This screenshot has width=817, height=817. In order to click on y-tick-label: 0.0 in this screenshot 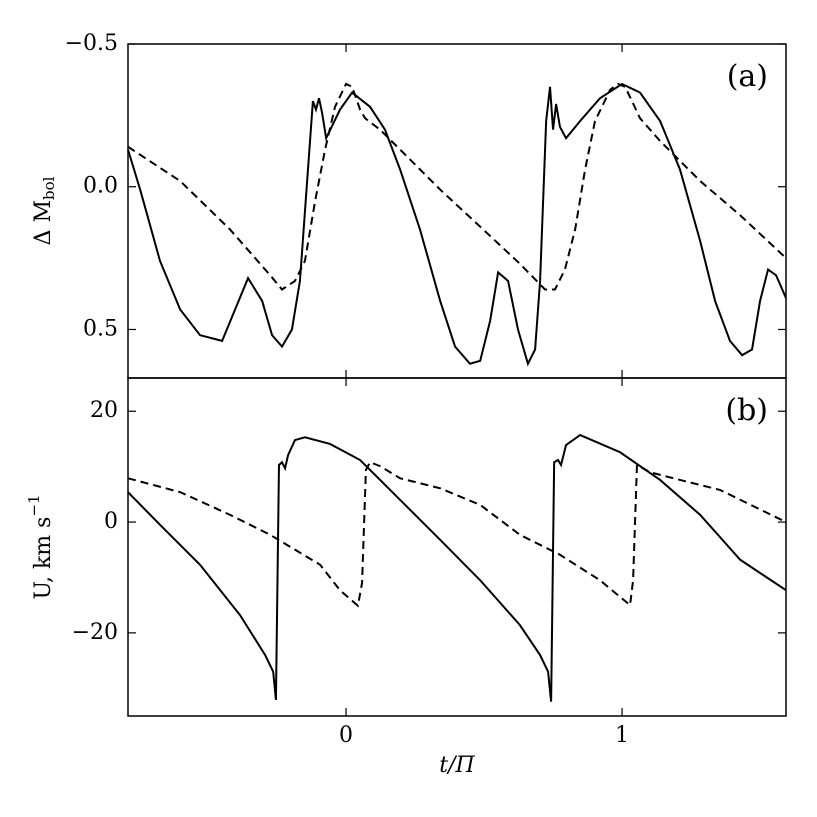, I will do `click(100, 186)`.